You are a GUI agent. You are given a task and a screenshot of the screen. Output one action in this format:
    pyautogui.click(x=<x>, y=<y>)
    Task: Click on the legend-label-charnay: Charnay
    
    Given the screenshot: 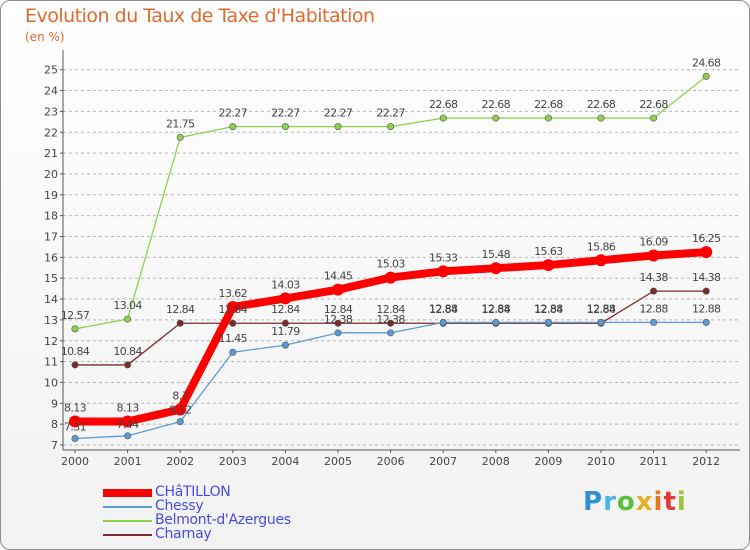 What is the action you would take?
    pyautogui.click(x=183, y=534)
    